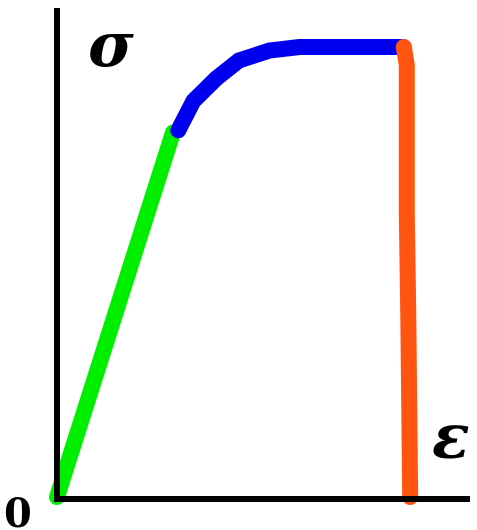  Describe the element at coordinates (291, 89) in the screenshot. I see `plastic-segment-line` at that location.